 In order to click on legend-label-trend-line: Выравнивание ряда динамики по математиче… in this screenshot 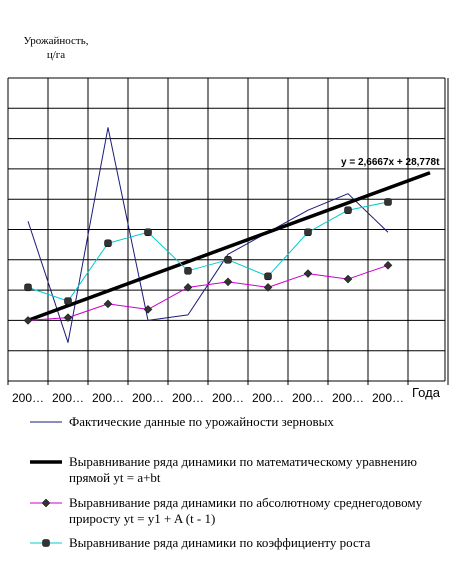, I will do `click(243, 469)`.